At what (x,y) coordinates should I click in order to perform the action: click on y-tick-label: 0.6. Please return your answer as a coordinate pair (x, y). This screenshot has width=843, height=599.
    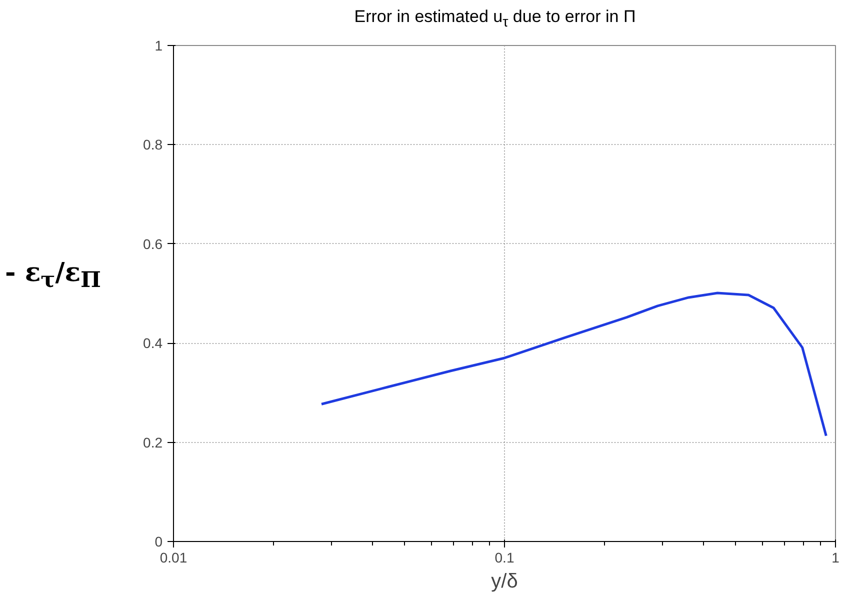
    Looking at the image, I should click on (153, 244).